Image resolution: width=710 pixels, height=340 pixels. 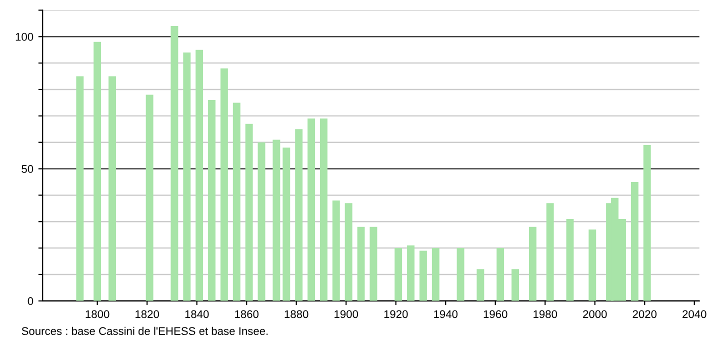 I want to click on x-tick-label: 2040, so click(x=694, y=314).